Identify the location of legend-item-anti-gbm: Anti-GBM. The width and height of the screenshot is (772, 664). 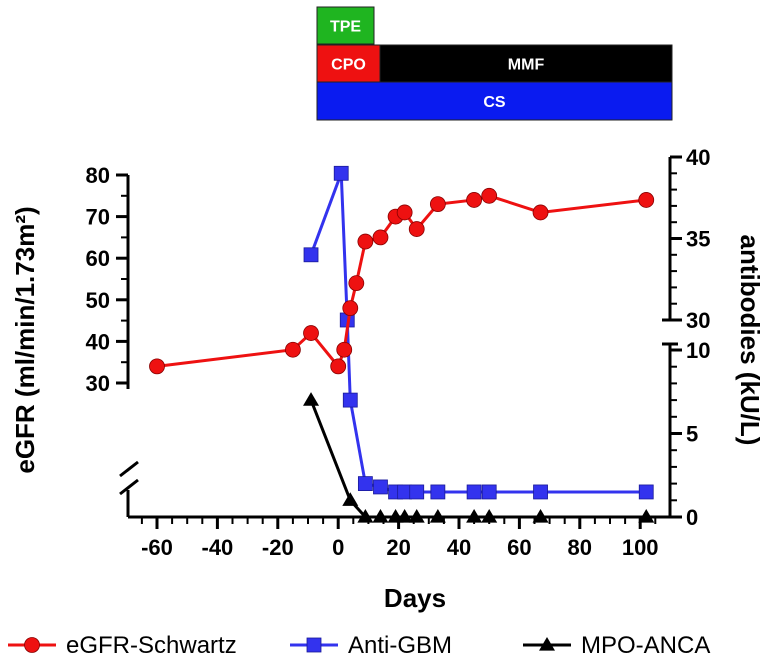
(371, 645).